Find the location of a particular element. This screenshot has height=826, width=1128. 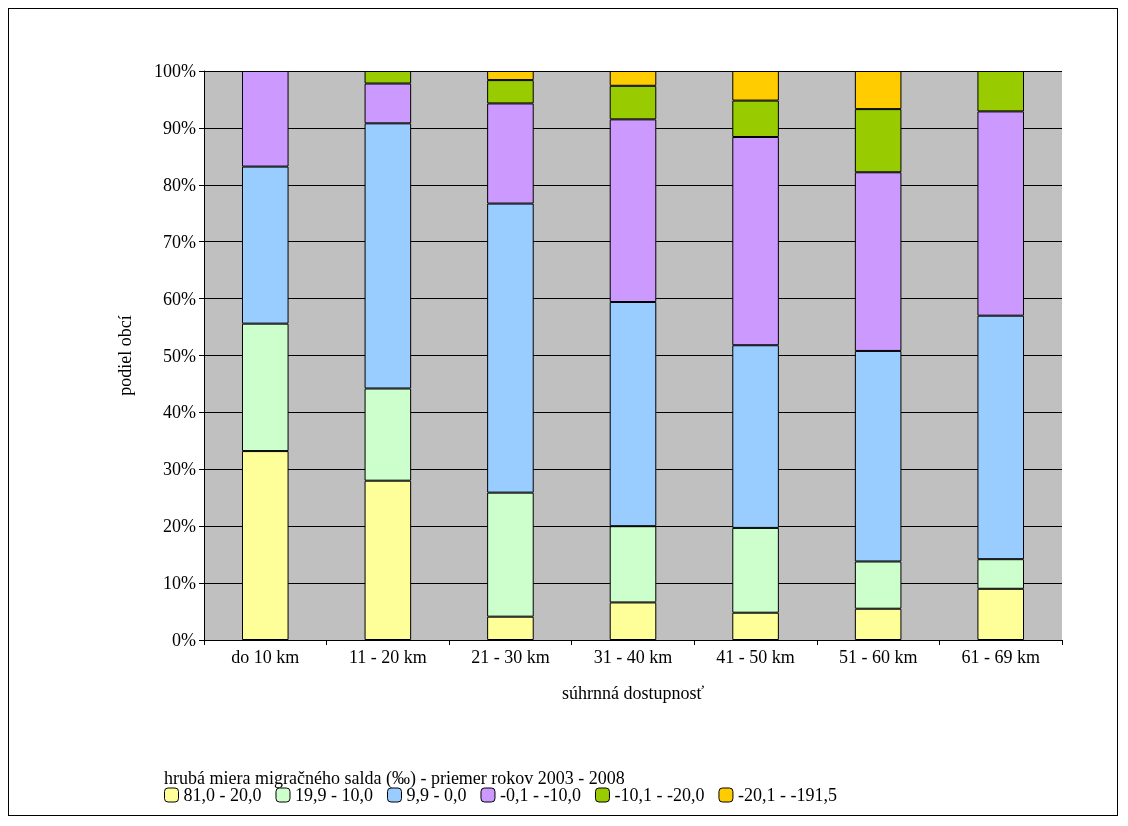

y-tick-label: 100% is located at coordinates (175, 71).